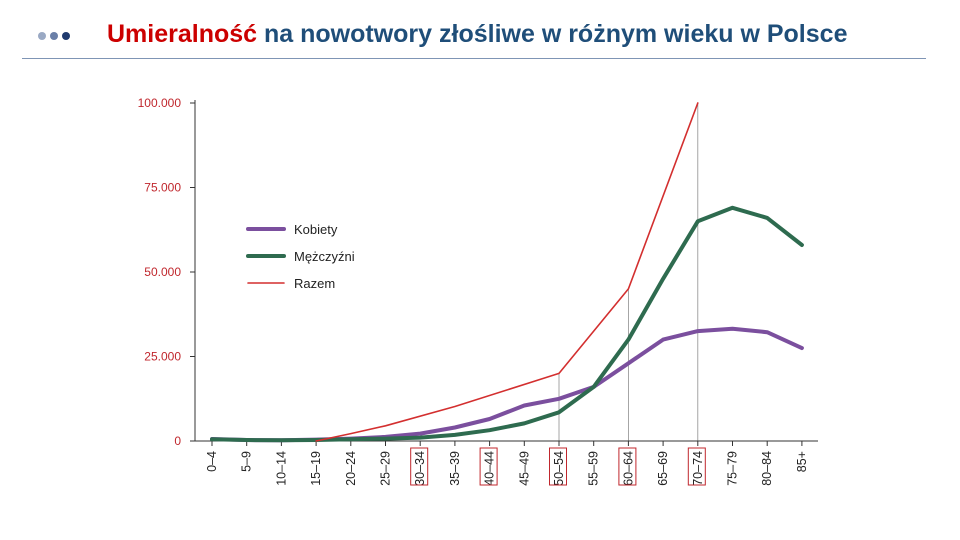 The width and height of the screenshot is (960, 540). I want to click on x-tick-label: 0–4, so click(212, 461).